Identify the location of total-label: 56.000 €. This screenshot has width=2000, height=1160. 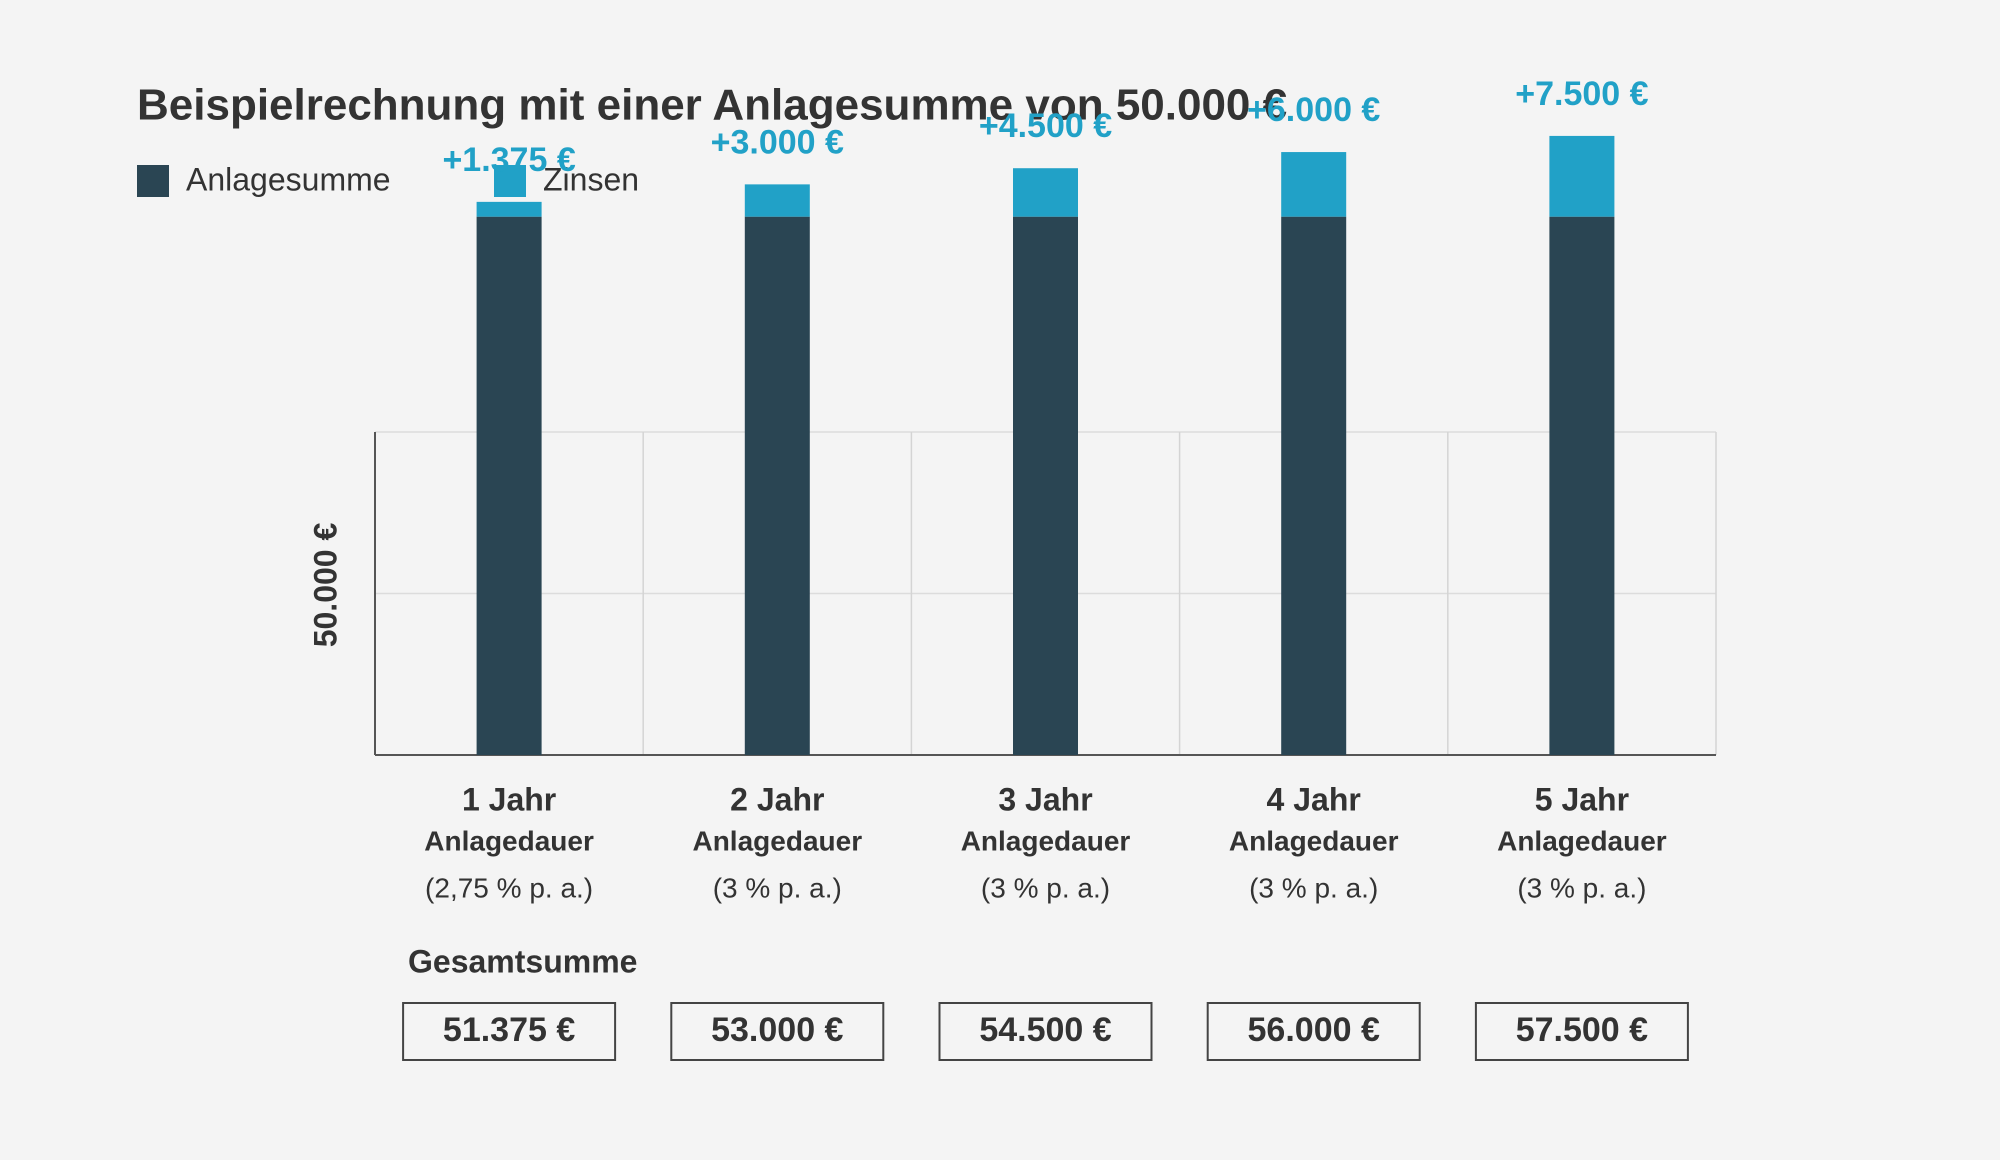
(1314, 1030).